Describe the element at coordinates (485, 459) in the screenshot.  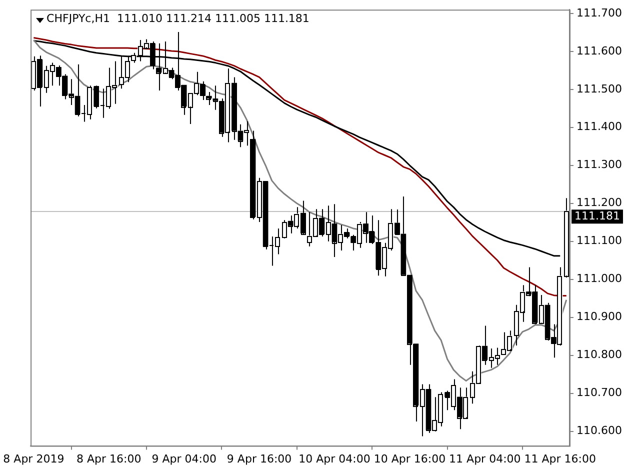
I see `x-tick-label: 11 Apr 04:00` at that location.